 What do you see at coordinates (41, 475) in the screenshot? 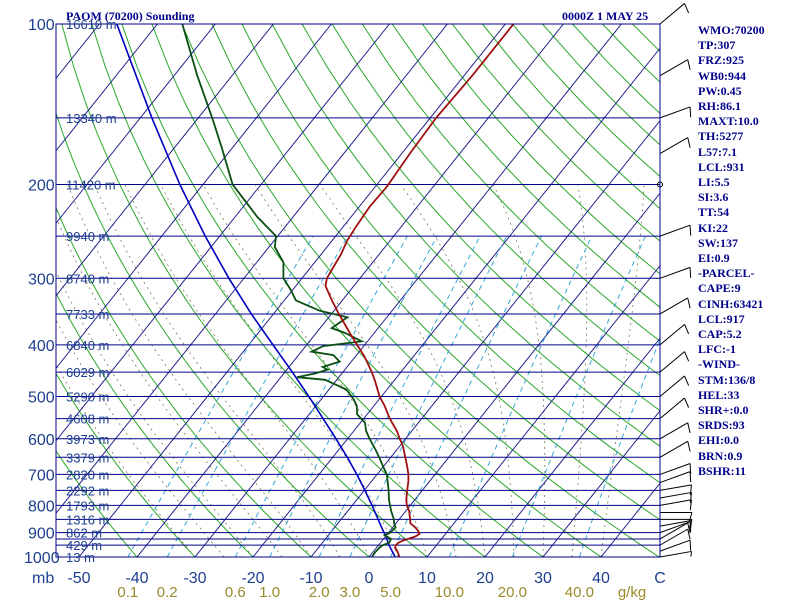
I see `pressure-tick-label: 700` at bounding box center [41, 475].